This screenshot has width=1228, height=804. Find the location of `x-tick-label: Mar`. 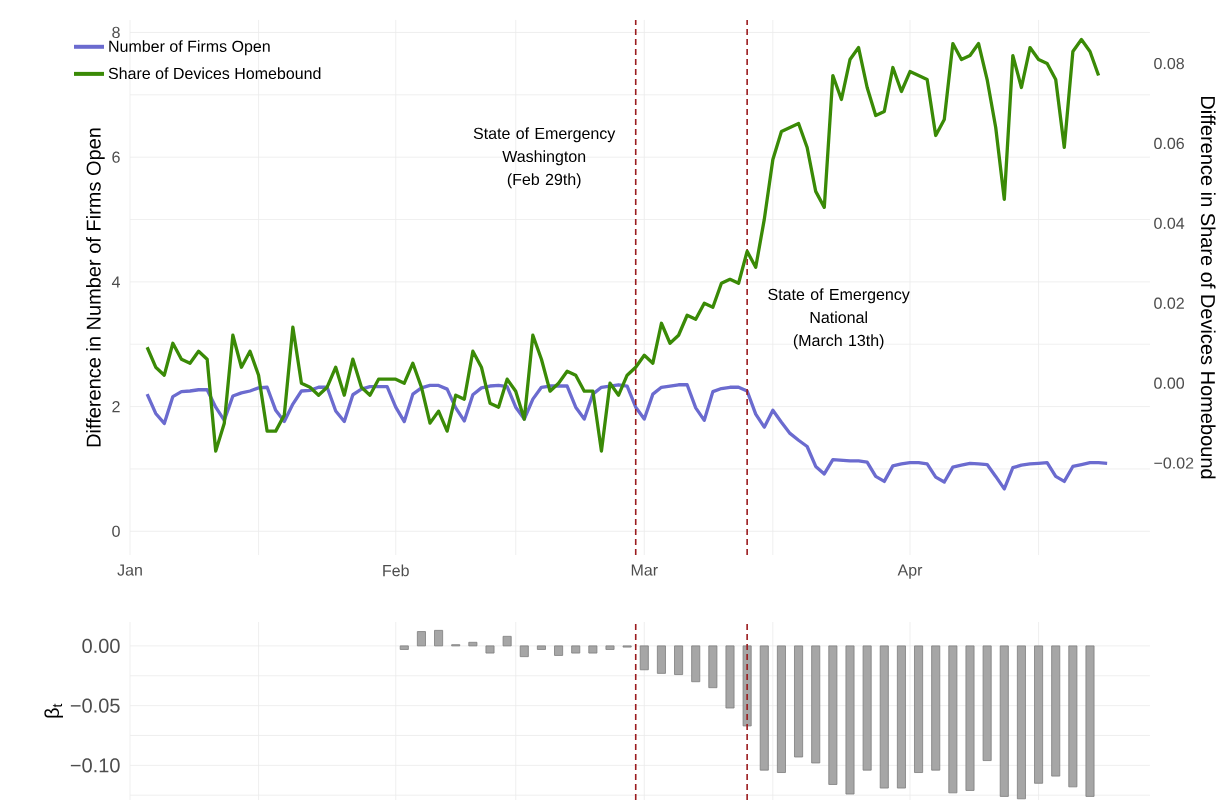

x-tick-label: Mar is located at coordinates (644, 570).